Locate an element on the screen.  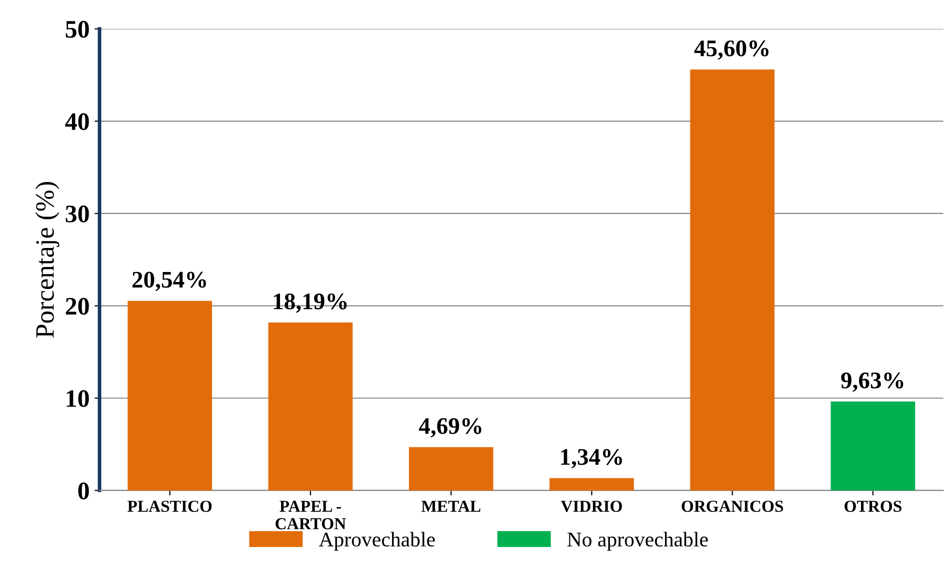
x-tick-label: PLASTICO is located at coordinates (170, 506).